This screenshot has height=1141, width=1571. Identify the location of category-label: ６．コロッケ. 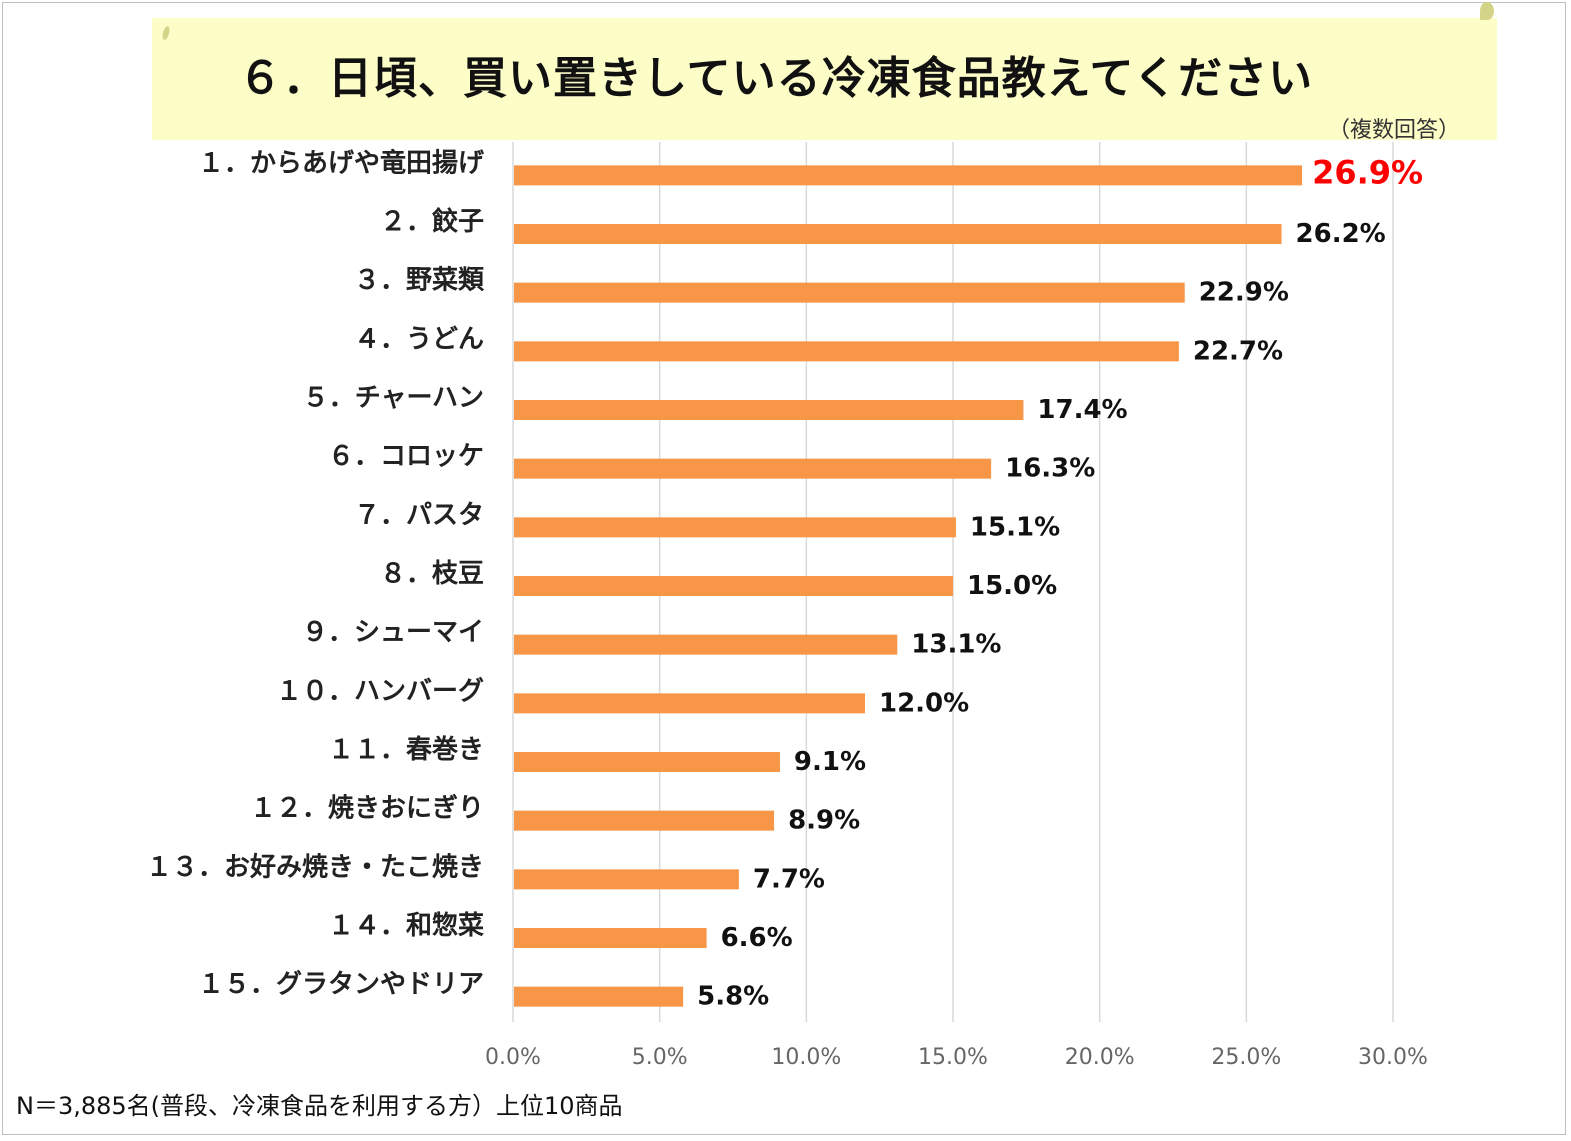
(406, 457).